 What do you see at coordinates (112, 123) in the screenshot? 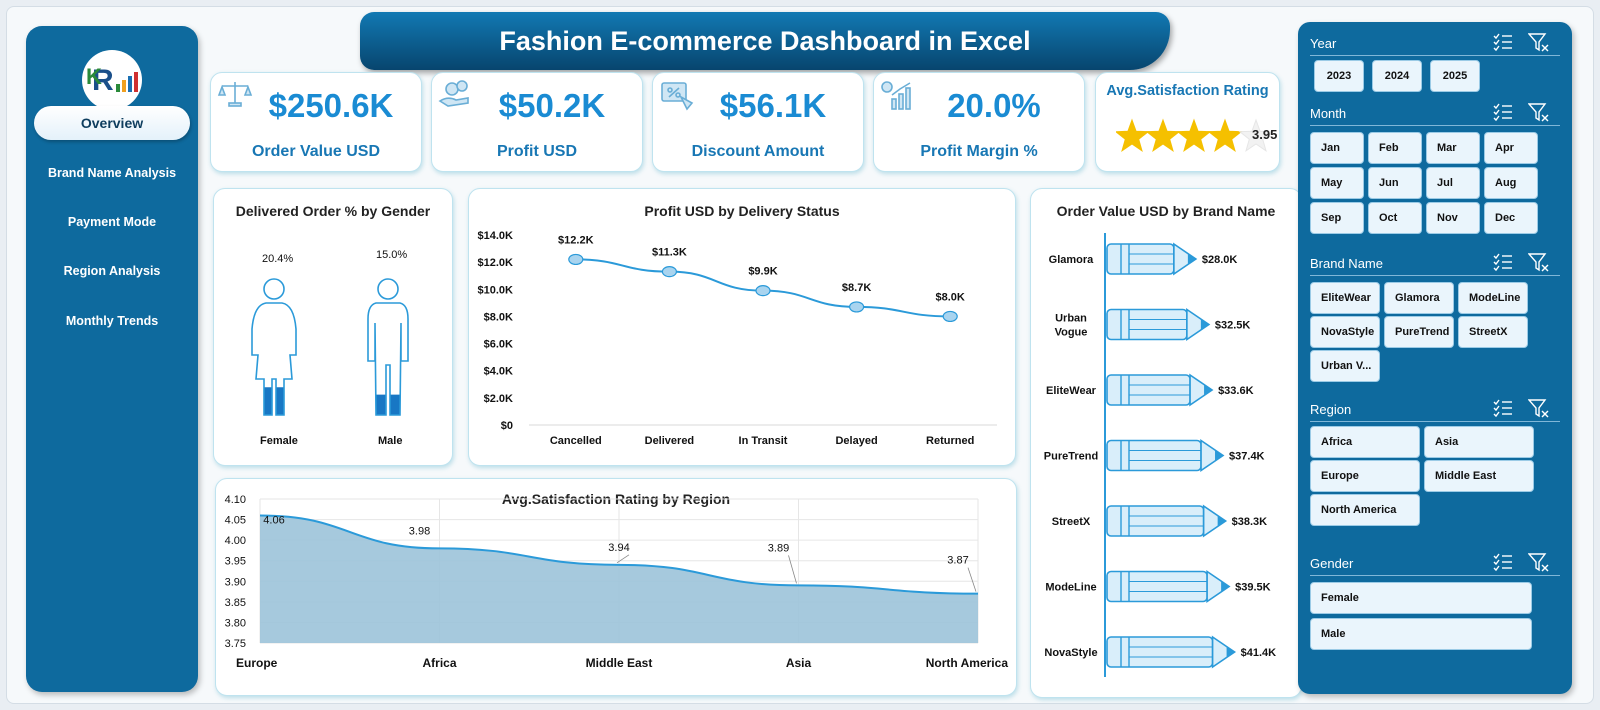
I see `nav-item-overview: Overview` at bounding box center [112, 123].